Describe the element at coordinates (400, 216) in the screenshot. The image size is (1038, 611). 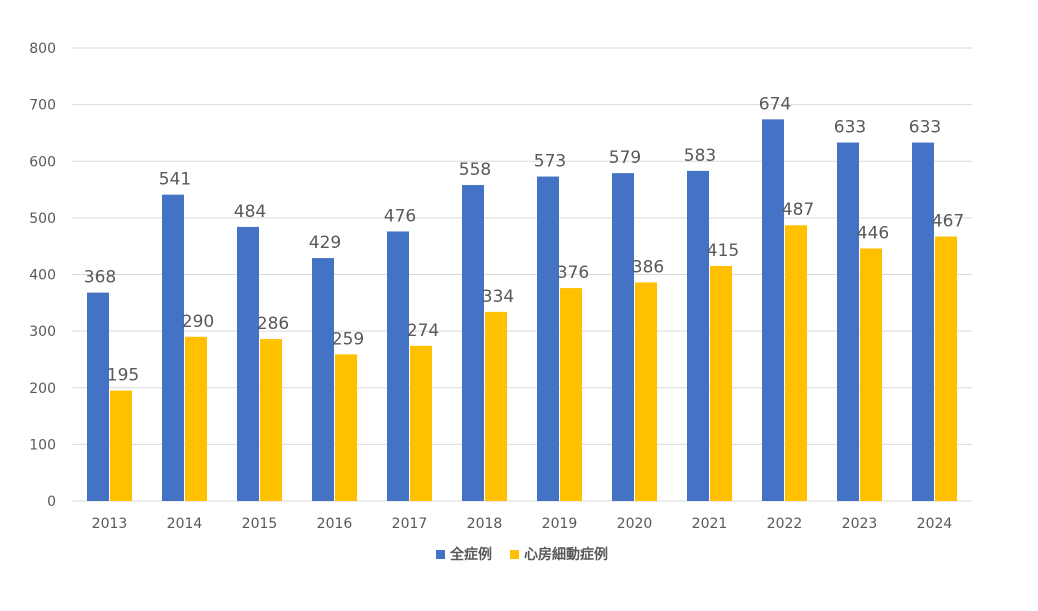
I see `data-label: 476` at that location.